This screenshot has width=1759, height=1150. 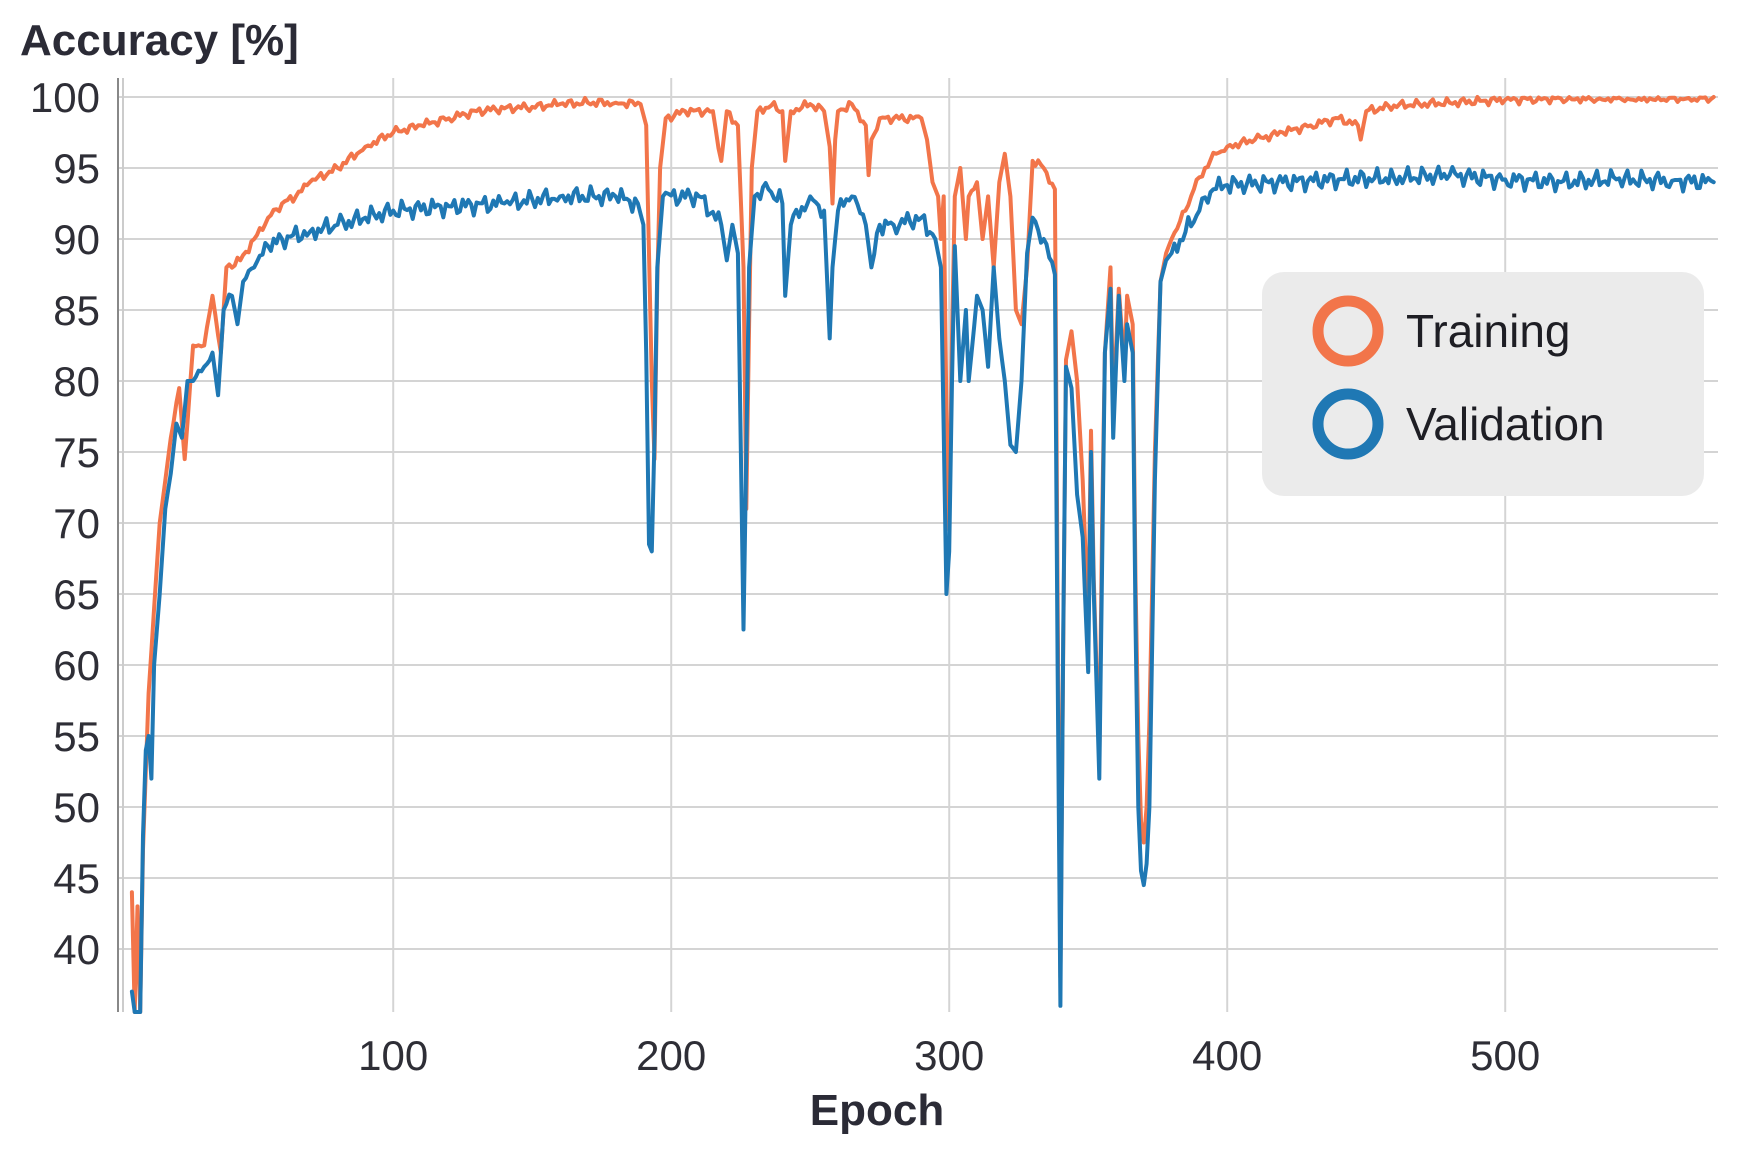 I want to click on x-tick-labels: 100 200 300 400 500, so click(x=949, y=1055).